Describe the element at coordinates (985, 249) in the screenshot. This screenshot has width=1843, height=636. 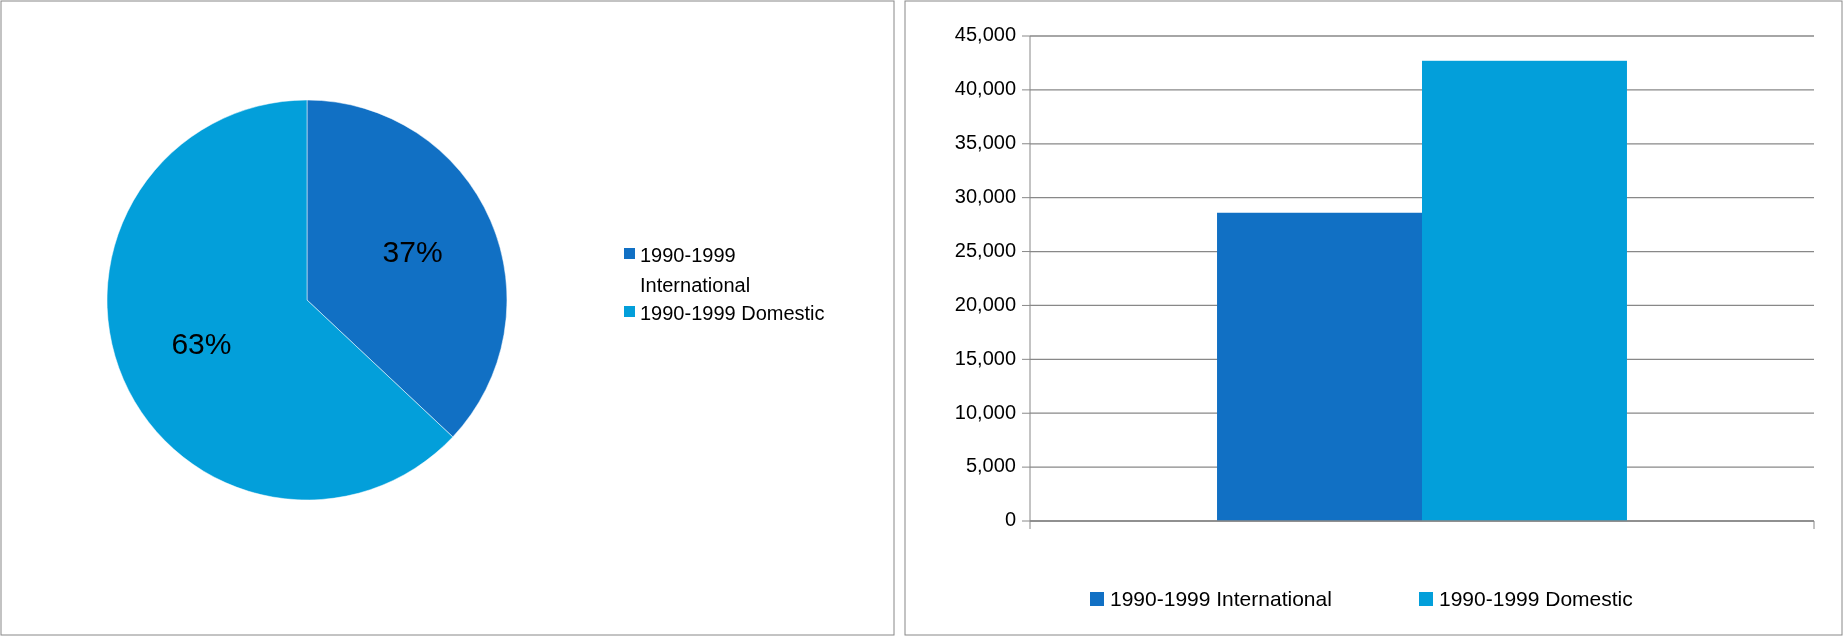
I see `y-tick-label: 25,000` at that location.